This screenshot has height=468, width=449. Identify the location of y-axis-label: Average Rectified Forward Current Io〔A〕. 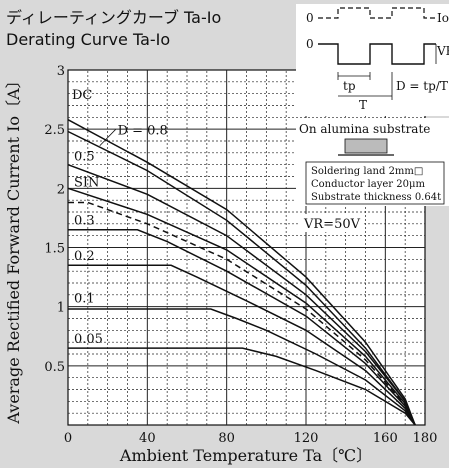
(13, 248).